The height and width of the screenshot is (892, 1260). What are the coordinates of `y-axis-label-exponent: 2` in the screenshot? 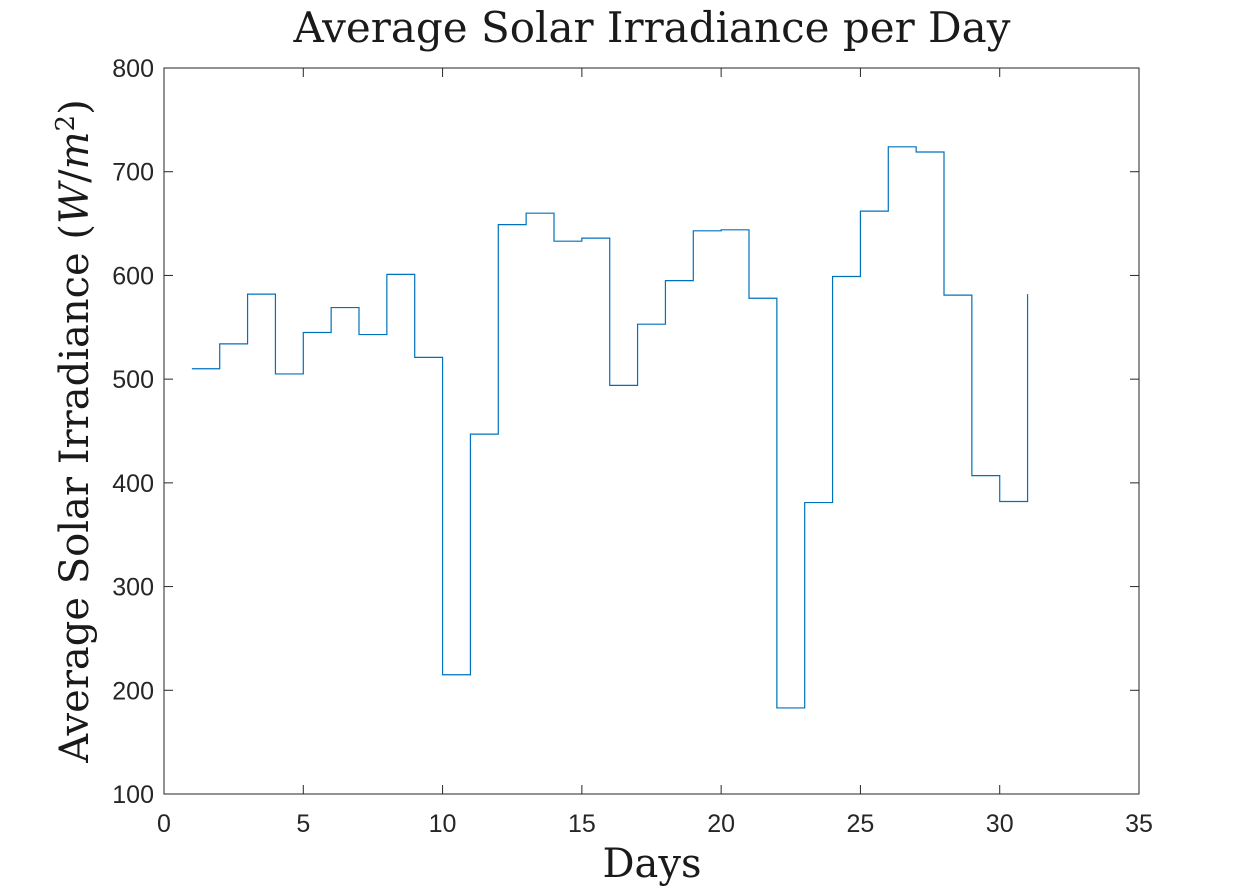 It's located at (66, 123).